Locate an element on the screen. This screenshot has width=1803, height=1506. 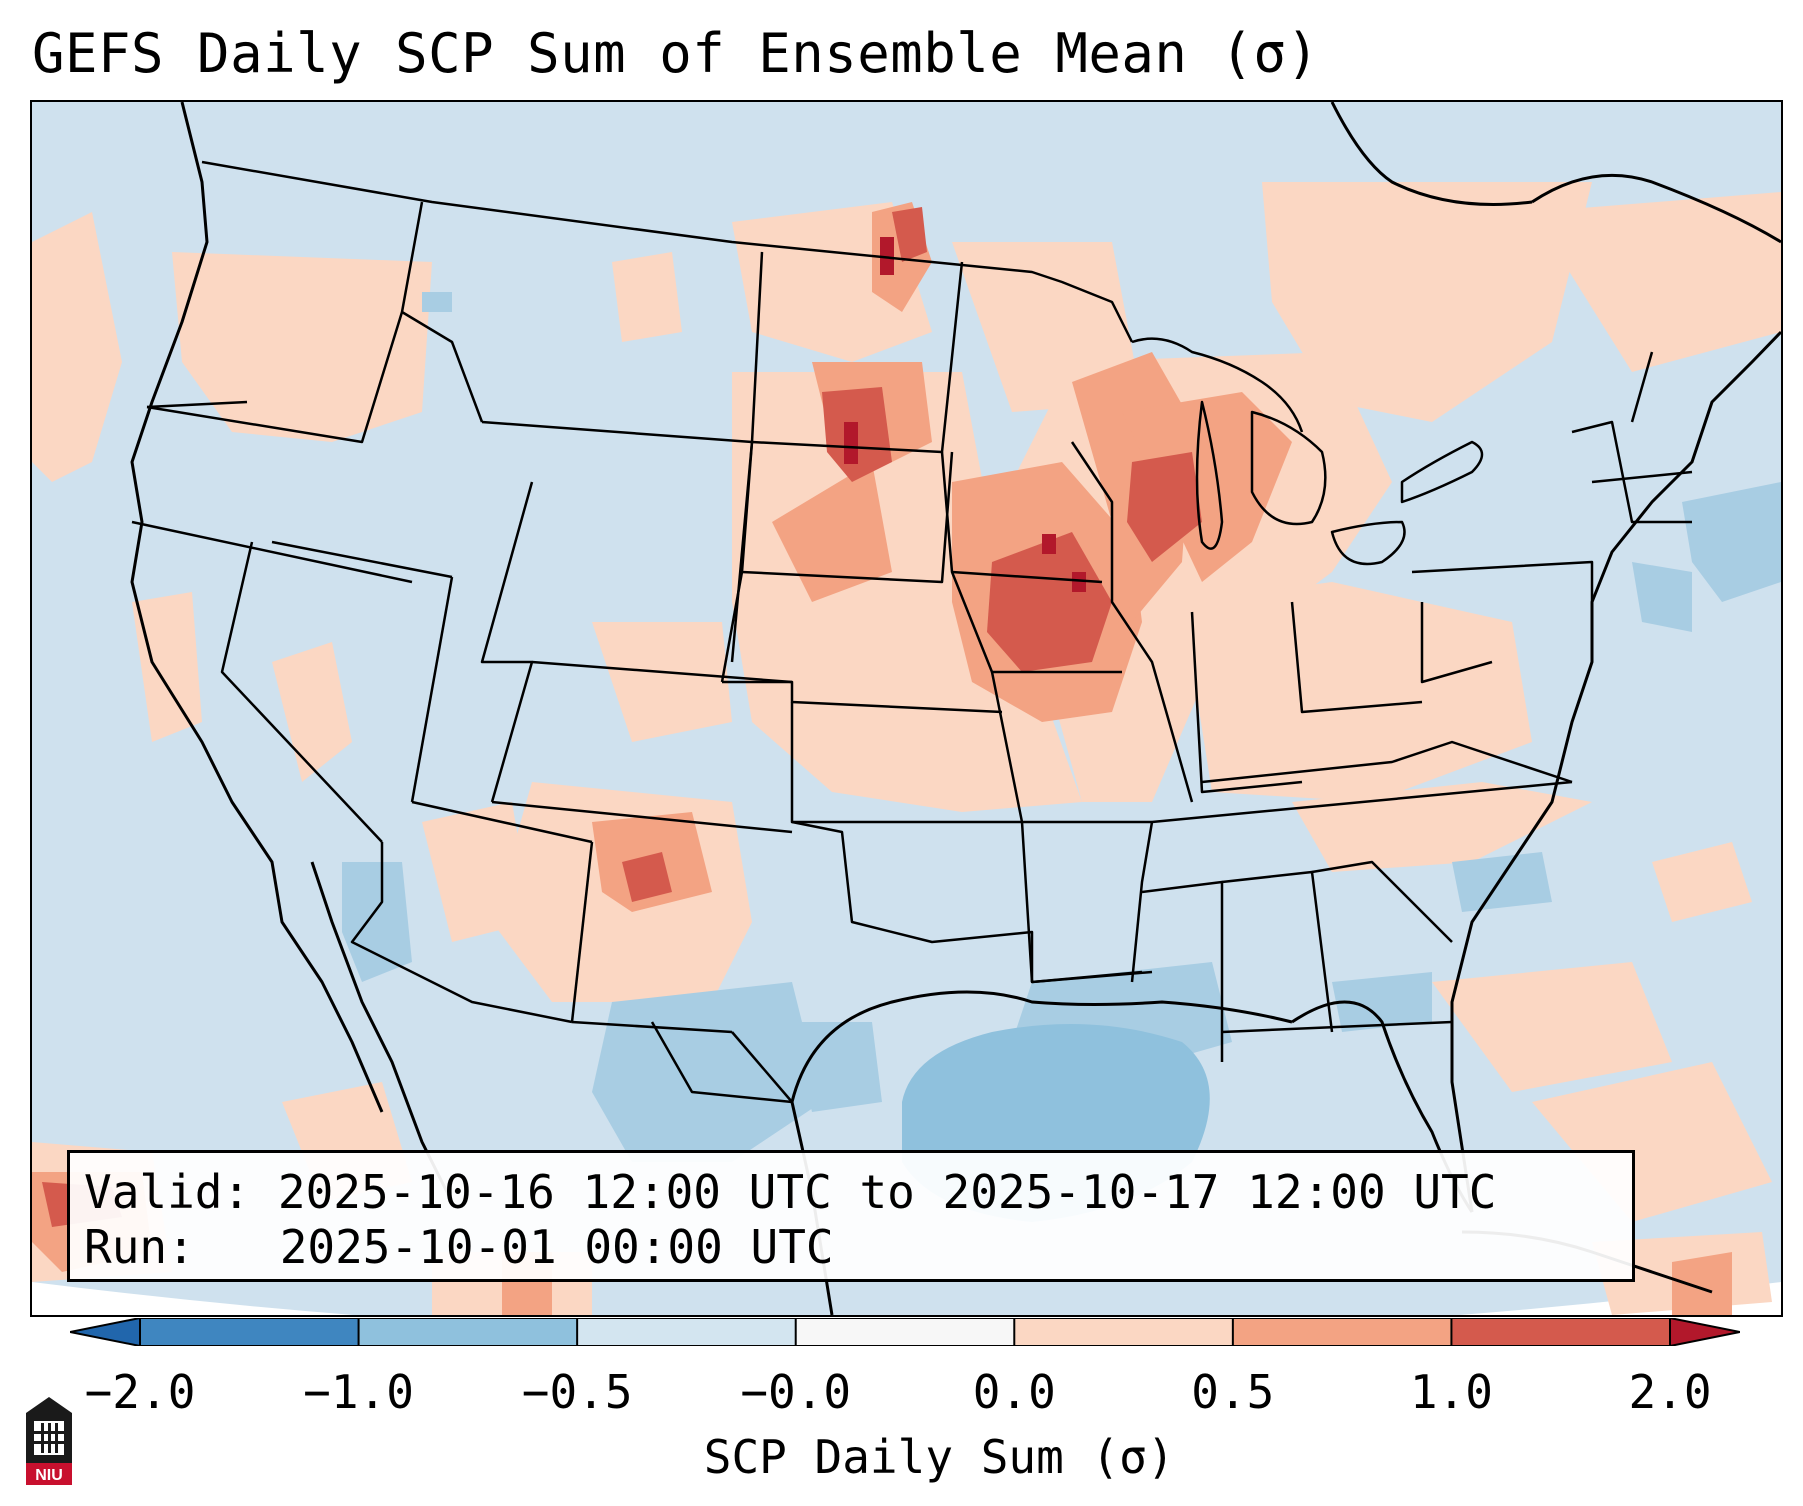
extreme-positive-spots is located at coordinates (965, 414).